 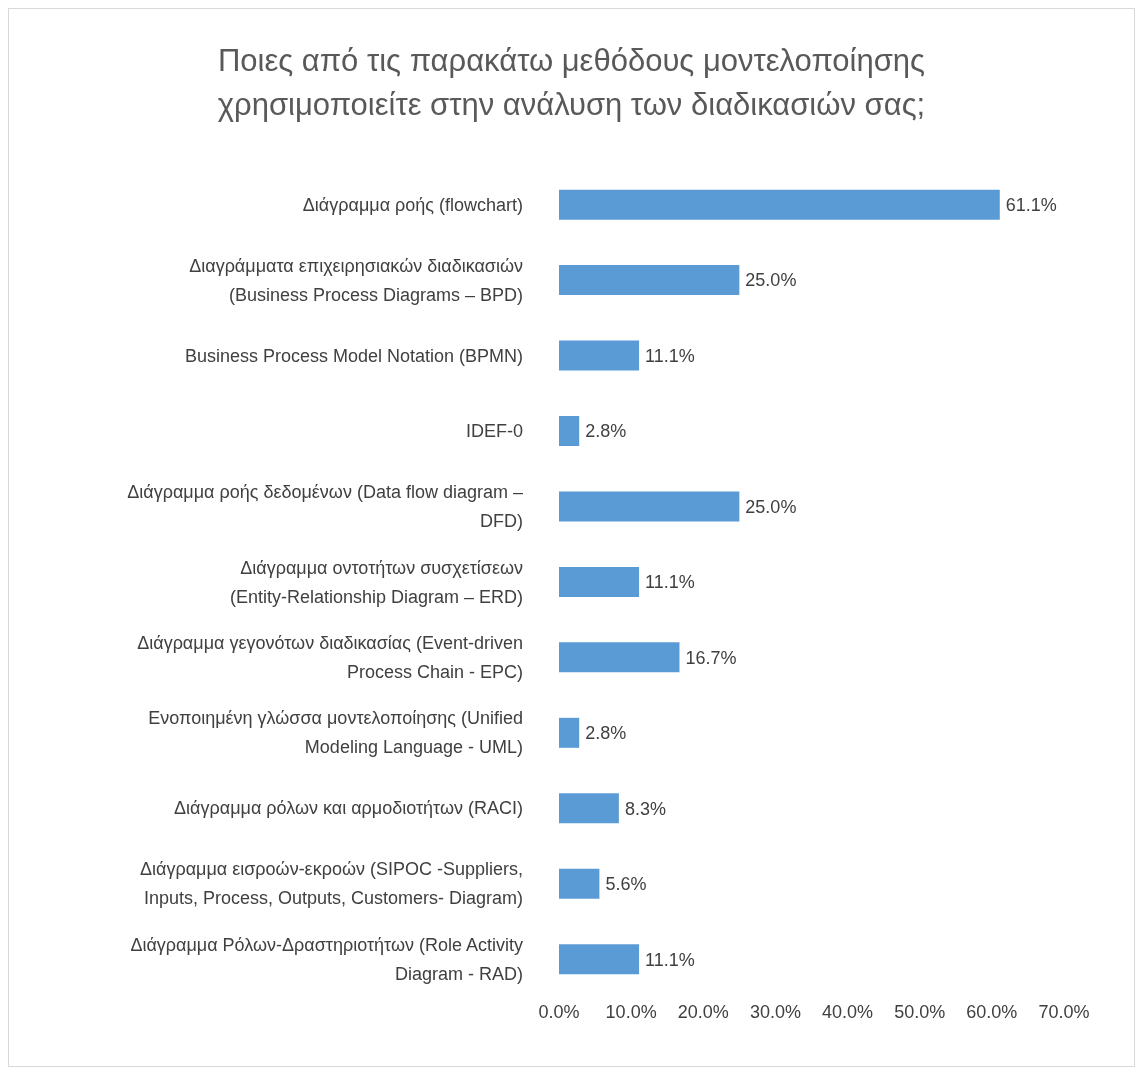 What do you see at coordinates (356, 280) in the screenshot?
I see `y-tick-label: Διαγράμματα επιχειρησιακών διαδικασιών (Business Process Diagrams – BPD)` at bounding box center [356, 280].